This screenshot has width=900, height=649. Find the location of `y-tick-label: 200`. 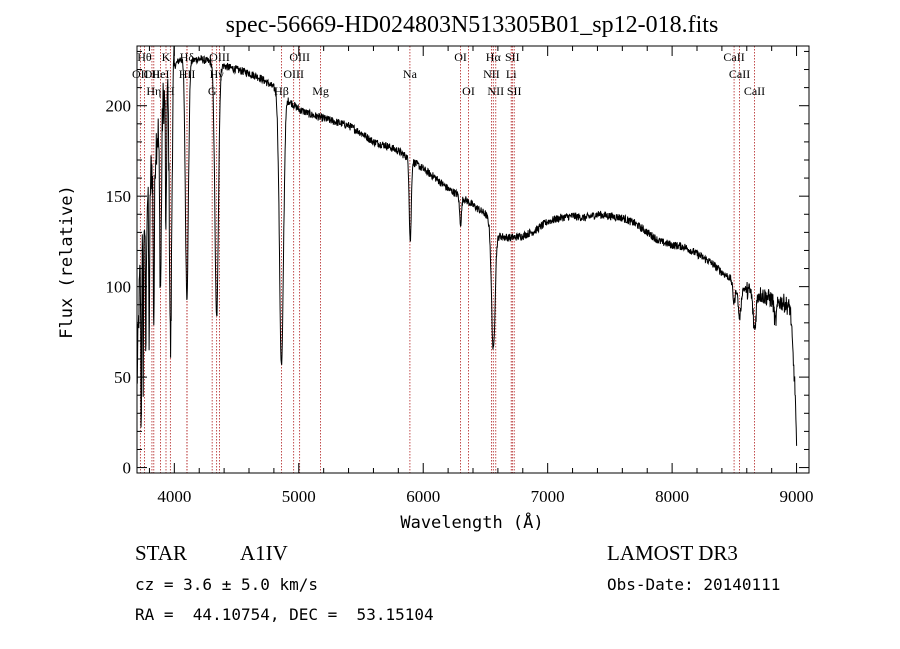

y-tick-label: 200 is located at coordinates (119, 106).